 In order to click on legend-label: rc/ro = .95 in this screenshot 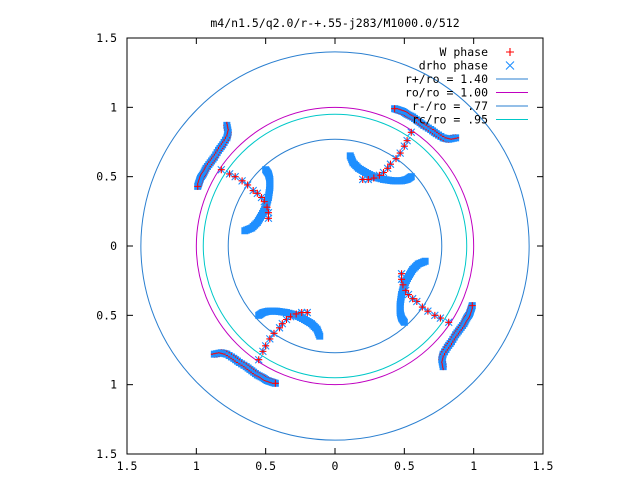, I will do `click(450, 120)`.